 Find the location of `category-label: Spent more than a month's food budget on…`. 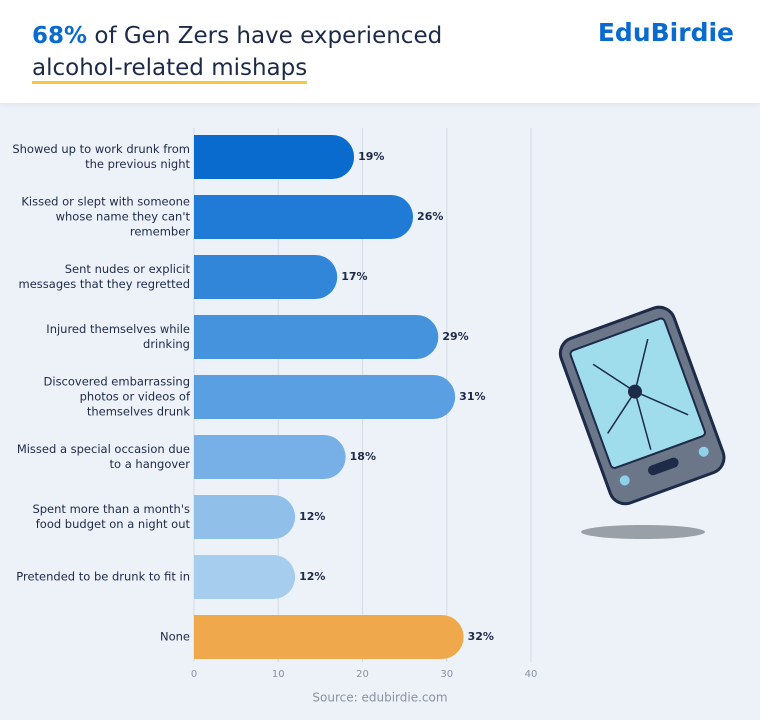

category-label: Spent more than a month's food budget on… is located at coordinates (111, 516).